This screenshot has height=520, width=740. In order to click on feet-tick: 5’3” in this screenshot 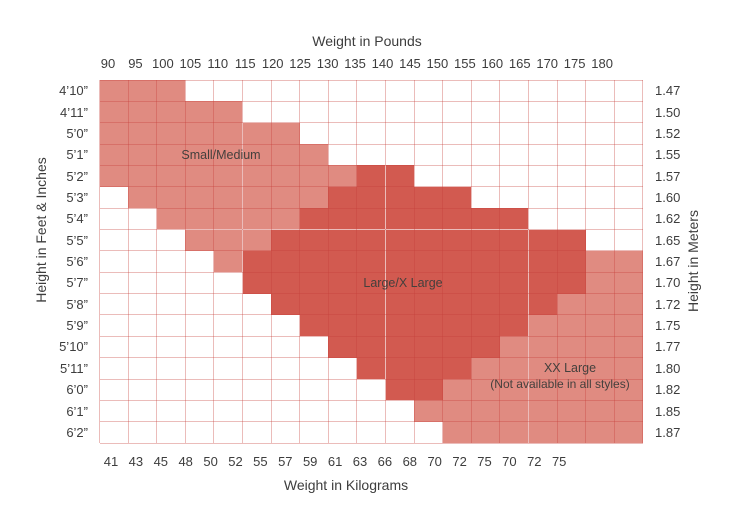, I will do `click(77, 197)`.